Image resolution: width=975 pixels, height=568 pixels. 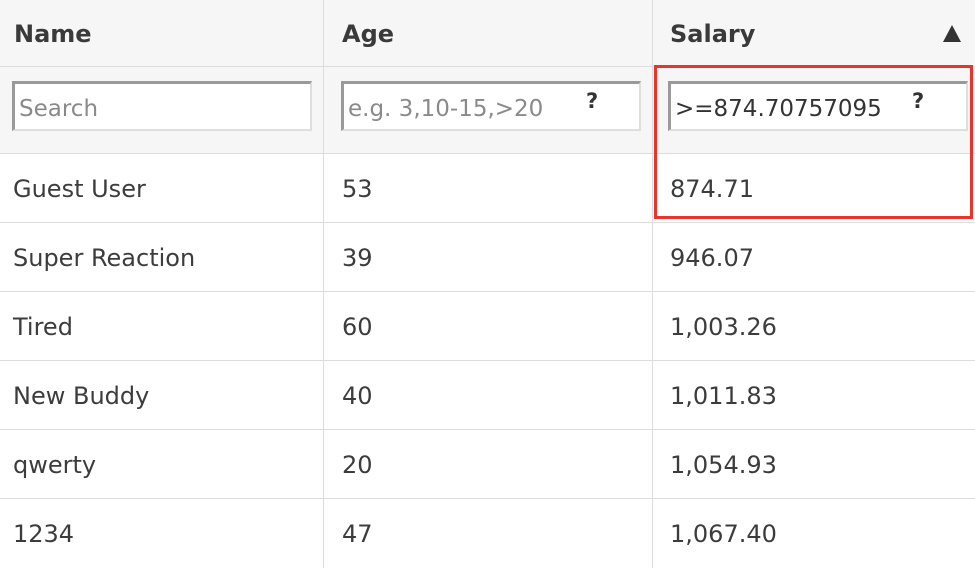 What do you see at coordinates (712, 258) in the screenshot?
I see `salary-value: 946.07` at bounding box center [712, 258].